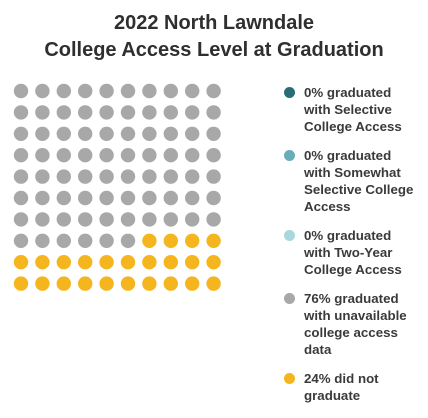 This screenshot has width=428, height=418. What do you see at coordinates (366, 387) in the screenshot?
I see `legend-label: 24% did not graduate` at bounding box center [366, 387].